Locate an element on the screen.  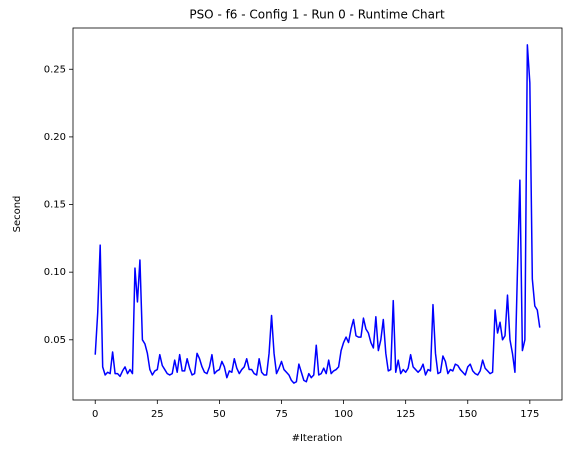
x-axis-label: #Iteration is located at coordinates (317, 438).